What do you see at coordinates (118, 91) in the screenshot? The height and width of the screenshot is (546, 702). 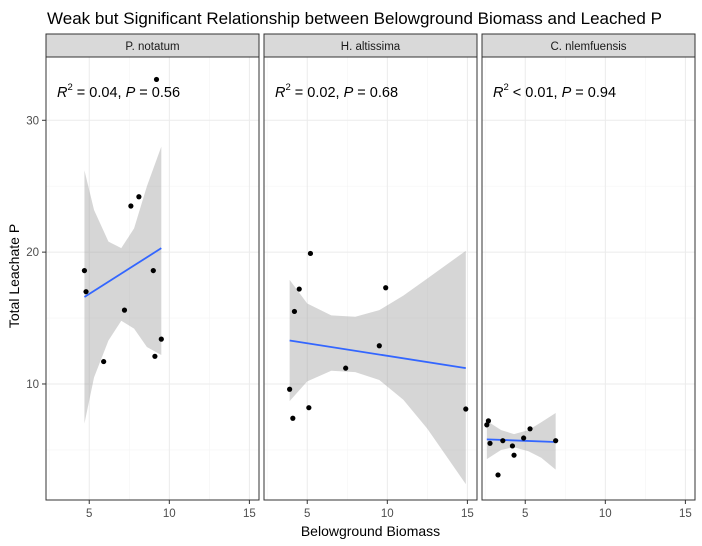 I see `stat-annotation: R2 = 0.04, P = 0.56` at bounding box center [118, 91].